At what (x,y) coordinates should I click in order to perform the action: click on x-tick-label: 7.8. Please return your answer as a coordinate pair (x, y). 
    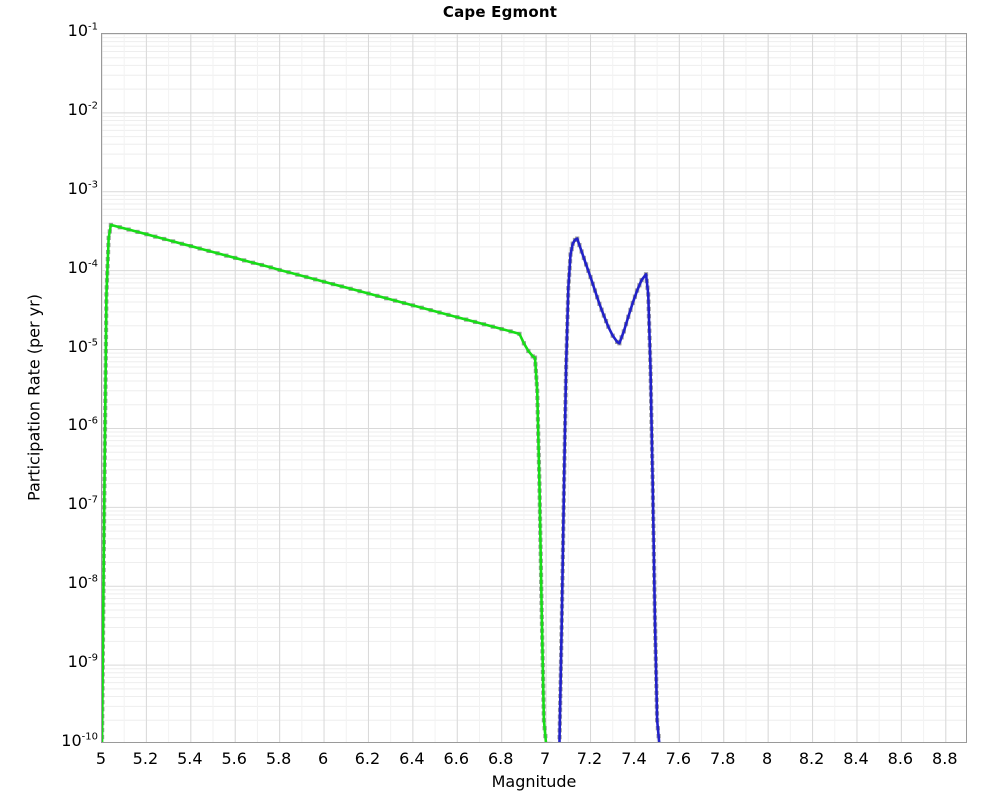
    Looking at the image, I should click on (723, 758).